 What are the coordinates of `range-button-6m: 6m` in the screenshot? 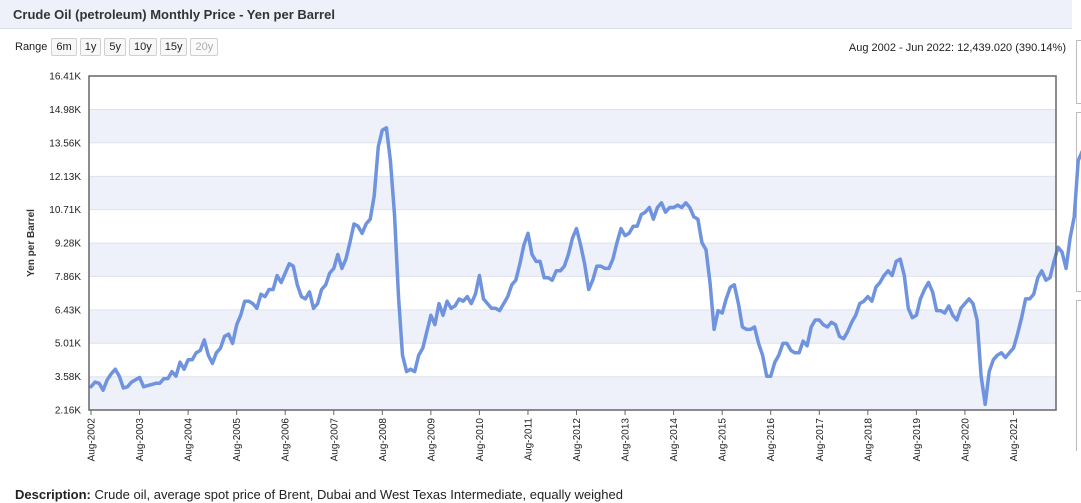 It's located at (64, 47).